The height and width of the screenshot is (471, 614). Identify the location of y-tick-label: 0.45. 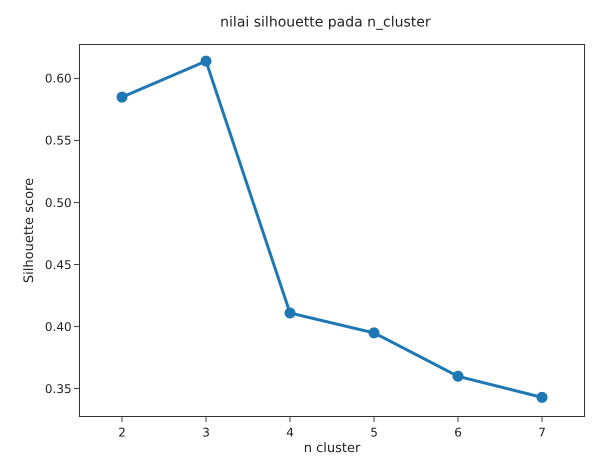
(58, 265).